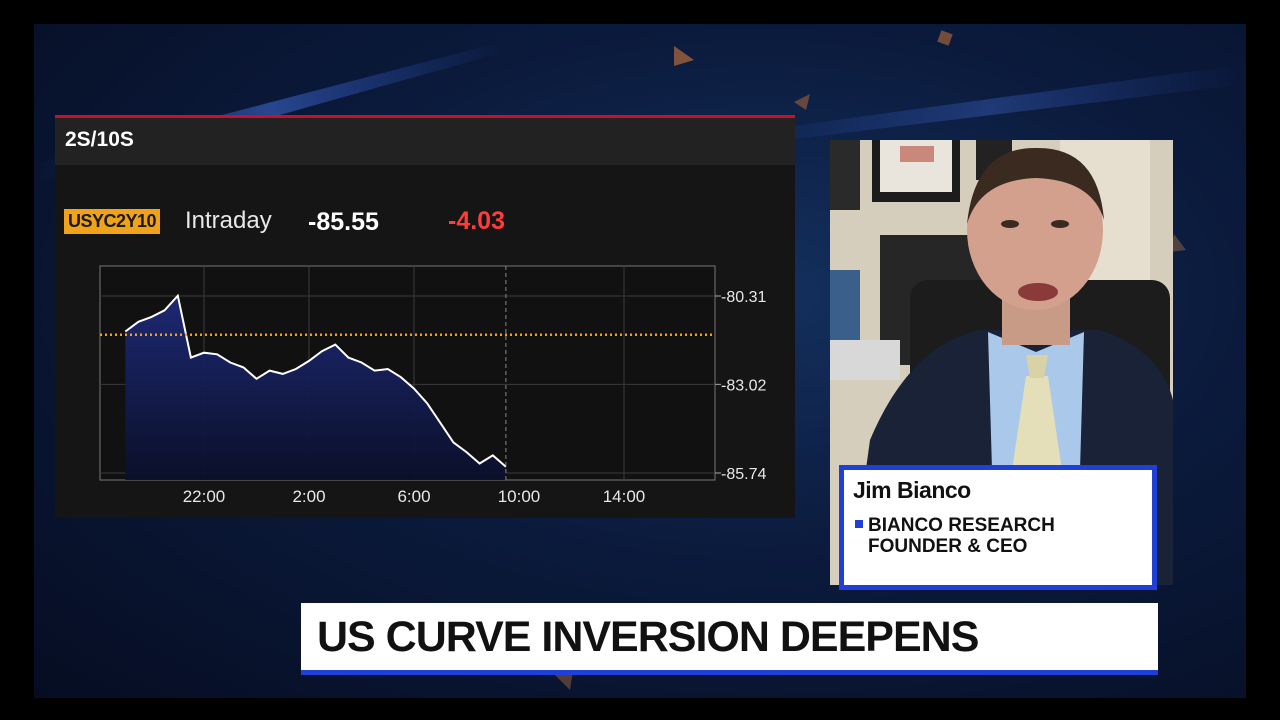  I want to click on y-tick-label: -83.02, so click(743, 385).